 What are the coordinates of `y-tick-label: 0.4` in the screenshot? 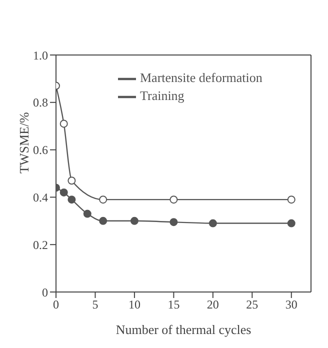 It's located at (40, 197).